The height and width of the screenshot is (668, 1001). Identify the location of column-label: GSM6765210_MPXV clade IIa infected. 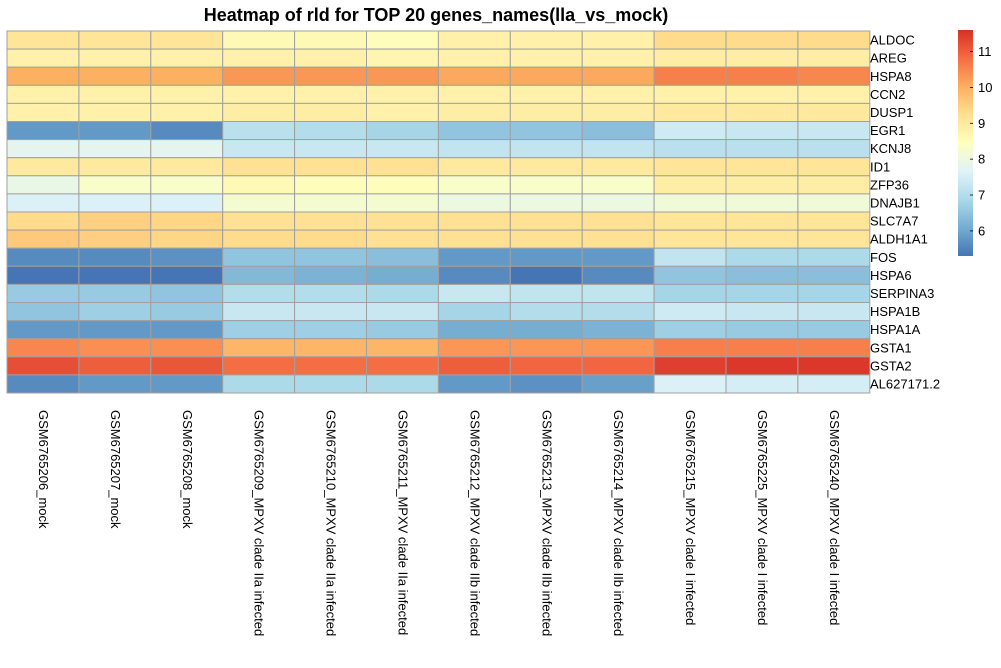
(331, 523).